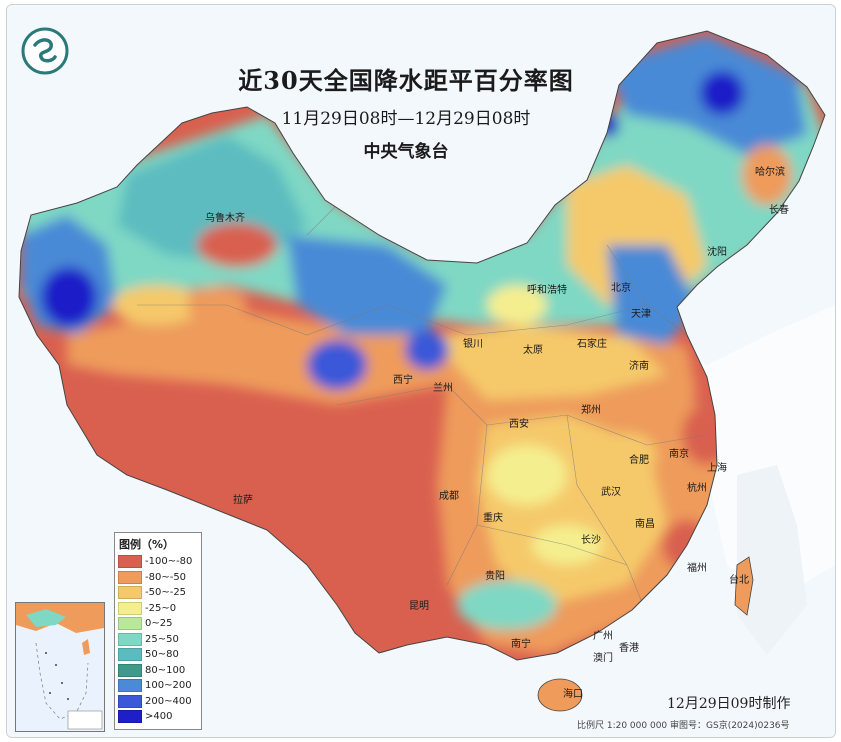 The width and height of the screenshot is (841, 742). Describe the element at coordinates (573, 694) in the screenshot. I see `city-label: 海口` at that location.